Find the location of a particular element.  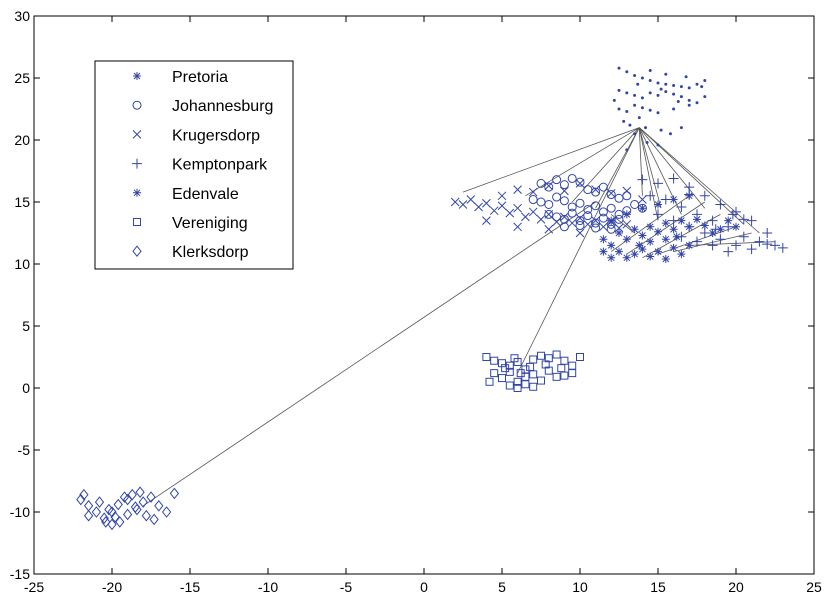

legend-label-johannesburg: Johannesburg is located at coordinates (222, 106).